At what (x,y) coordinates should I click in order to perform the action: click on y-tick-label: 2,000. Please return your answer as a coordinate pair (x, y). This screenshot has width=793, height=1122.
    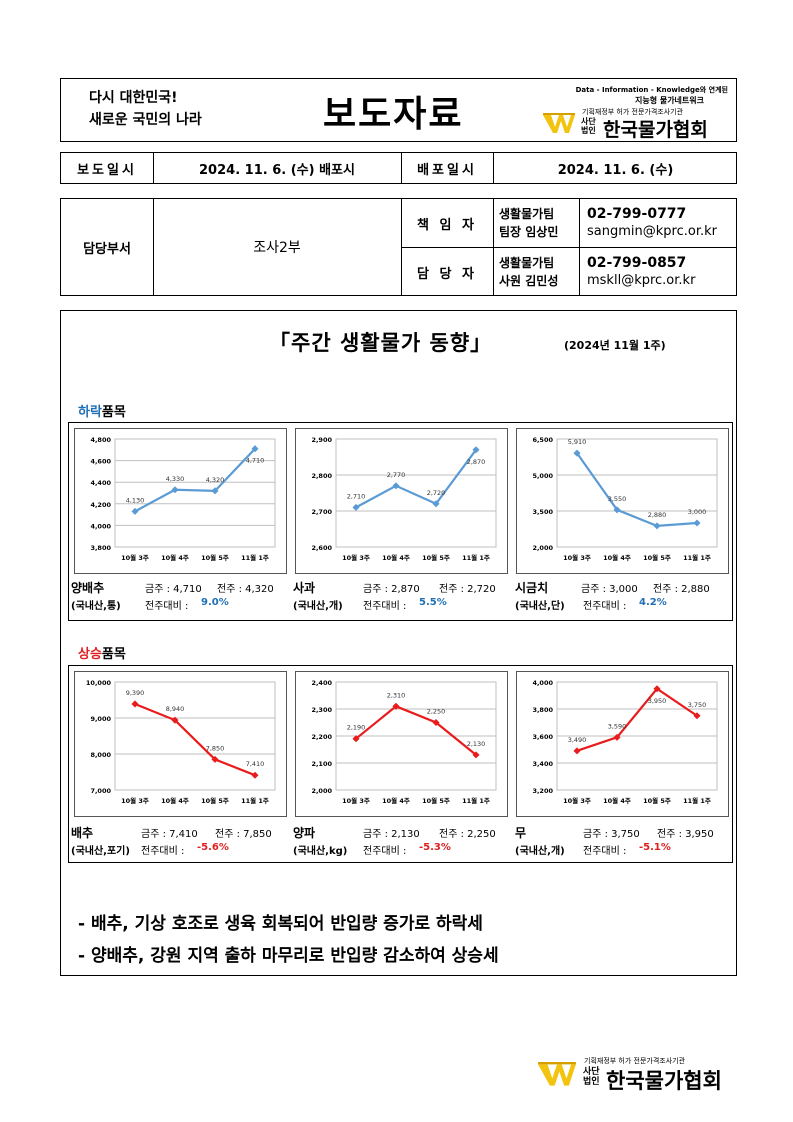
    Looking at the image, I should click on (321, 791).